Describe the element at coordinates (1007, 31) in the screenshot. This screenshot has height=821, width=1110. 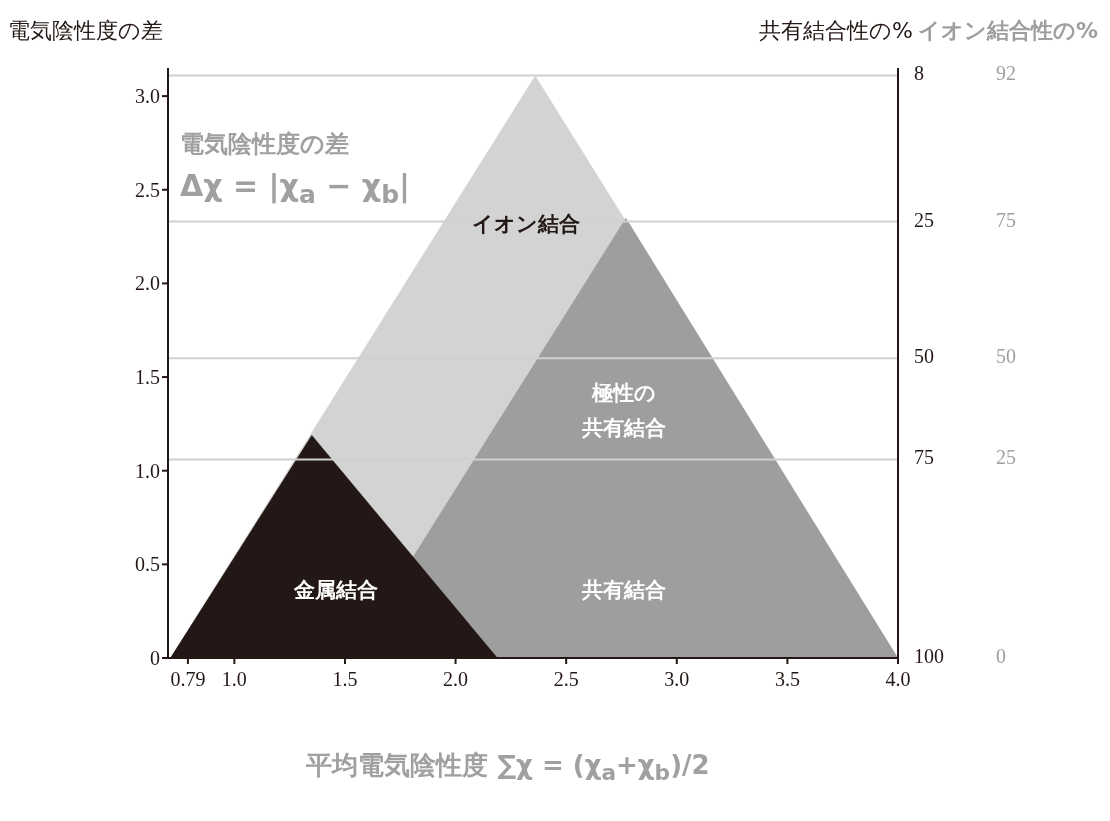
I see `y3-axis-title: イオン結合性の%` at that location.